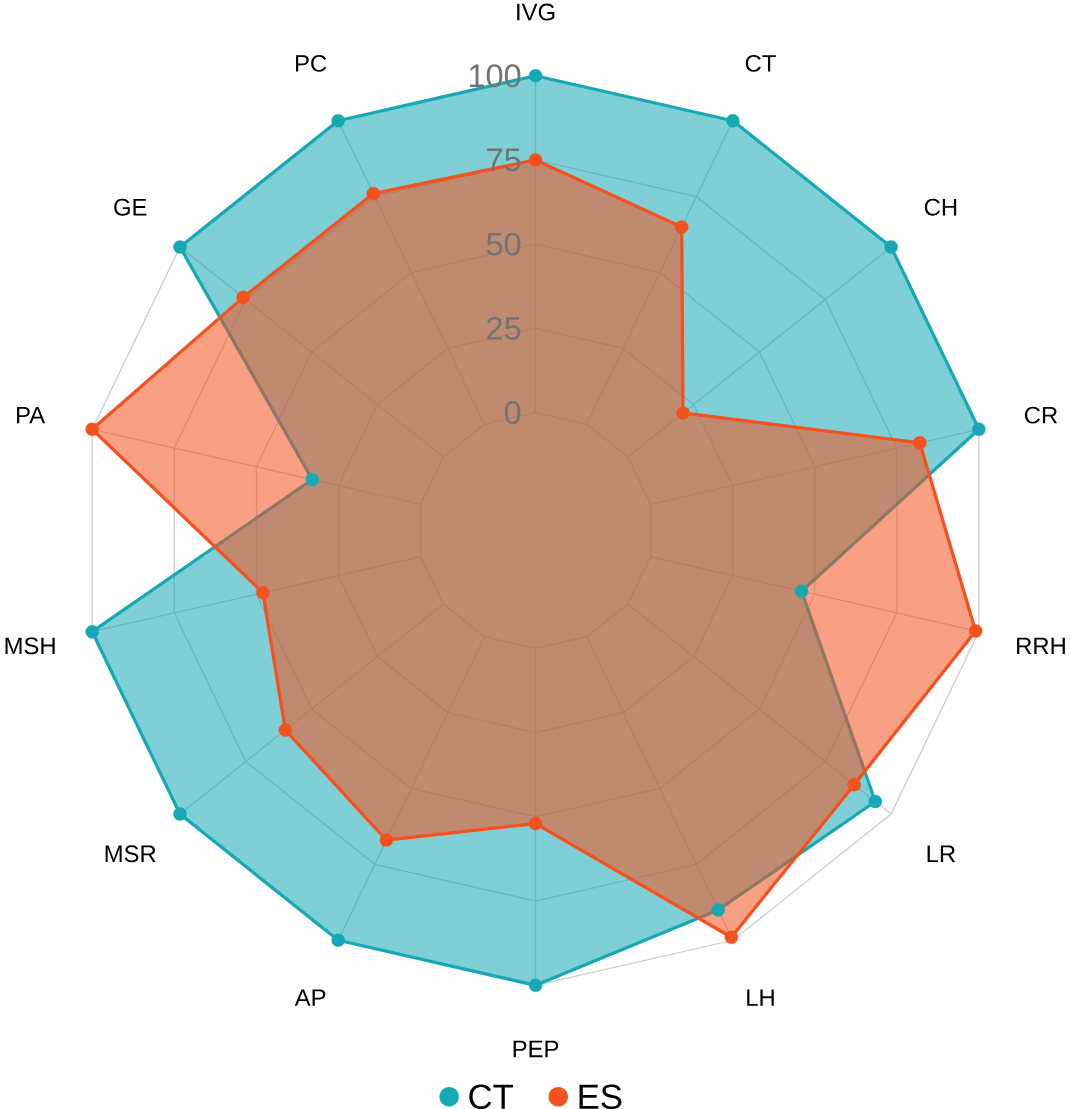  Describe the element at coordinates (30, 646) in the screenshot. I see `spoke-label: MSH` at that location.